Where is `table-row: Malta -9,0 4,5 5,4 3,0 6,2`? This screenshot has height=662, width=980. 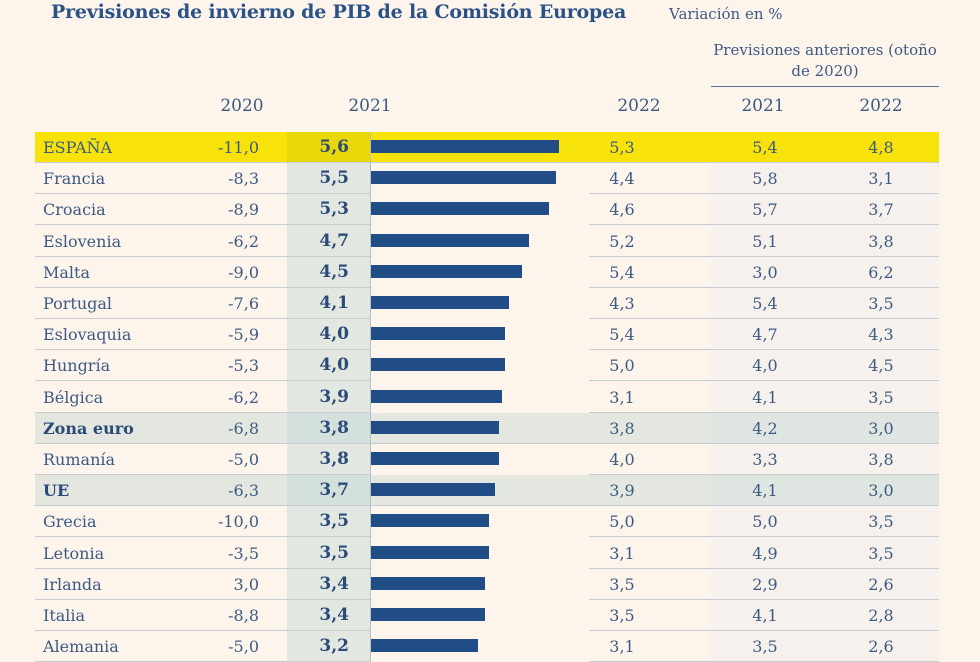 table-row: Malta -9,0 4,5 5,4 3,0 6,2 is located at coordinates (487, 272).